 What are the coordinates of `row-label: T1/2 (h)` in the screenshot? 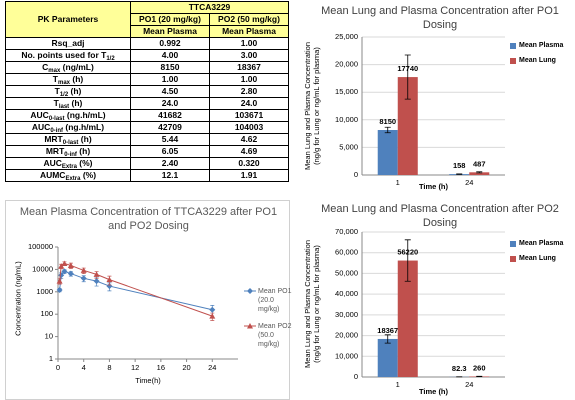 It's located at (68, 91).